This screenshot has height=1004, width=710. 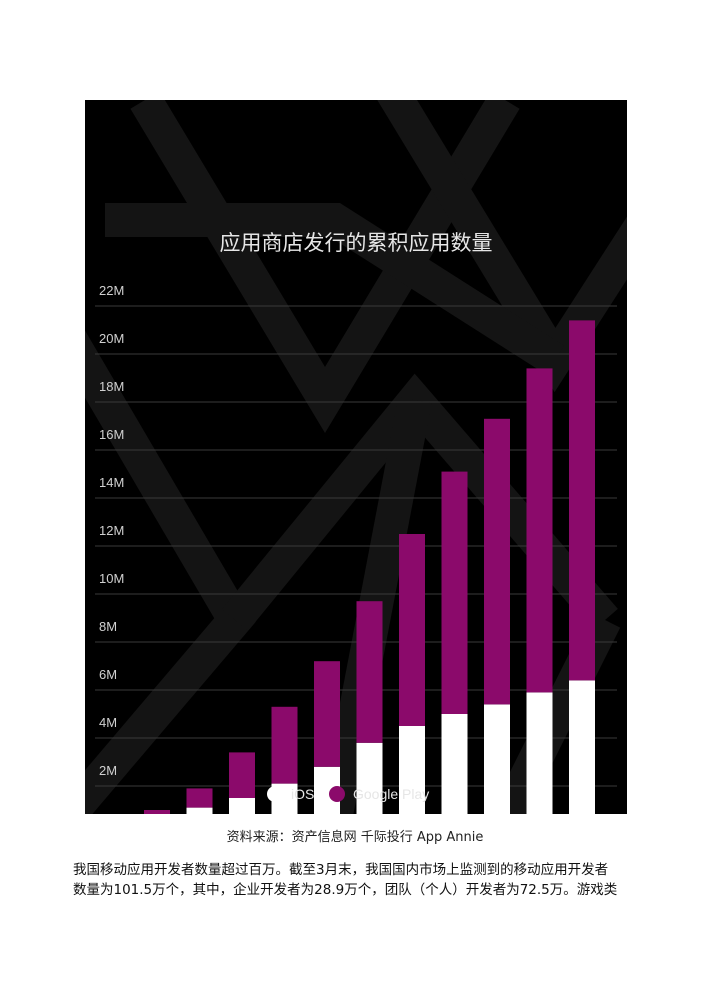 I want to click on legend-label: iOS, so click(x=302, y=794).